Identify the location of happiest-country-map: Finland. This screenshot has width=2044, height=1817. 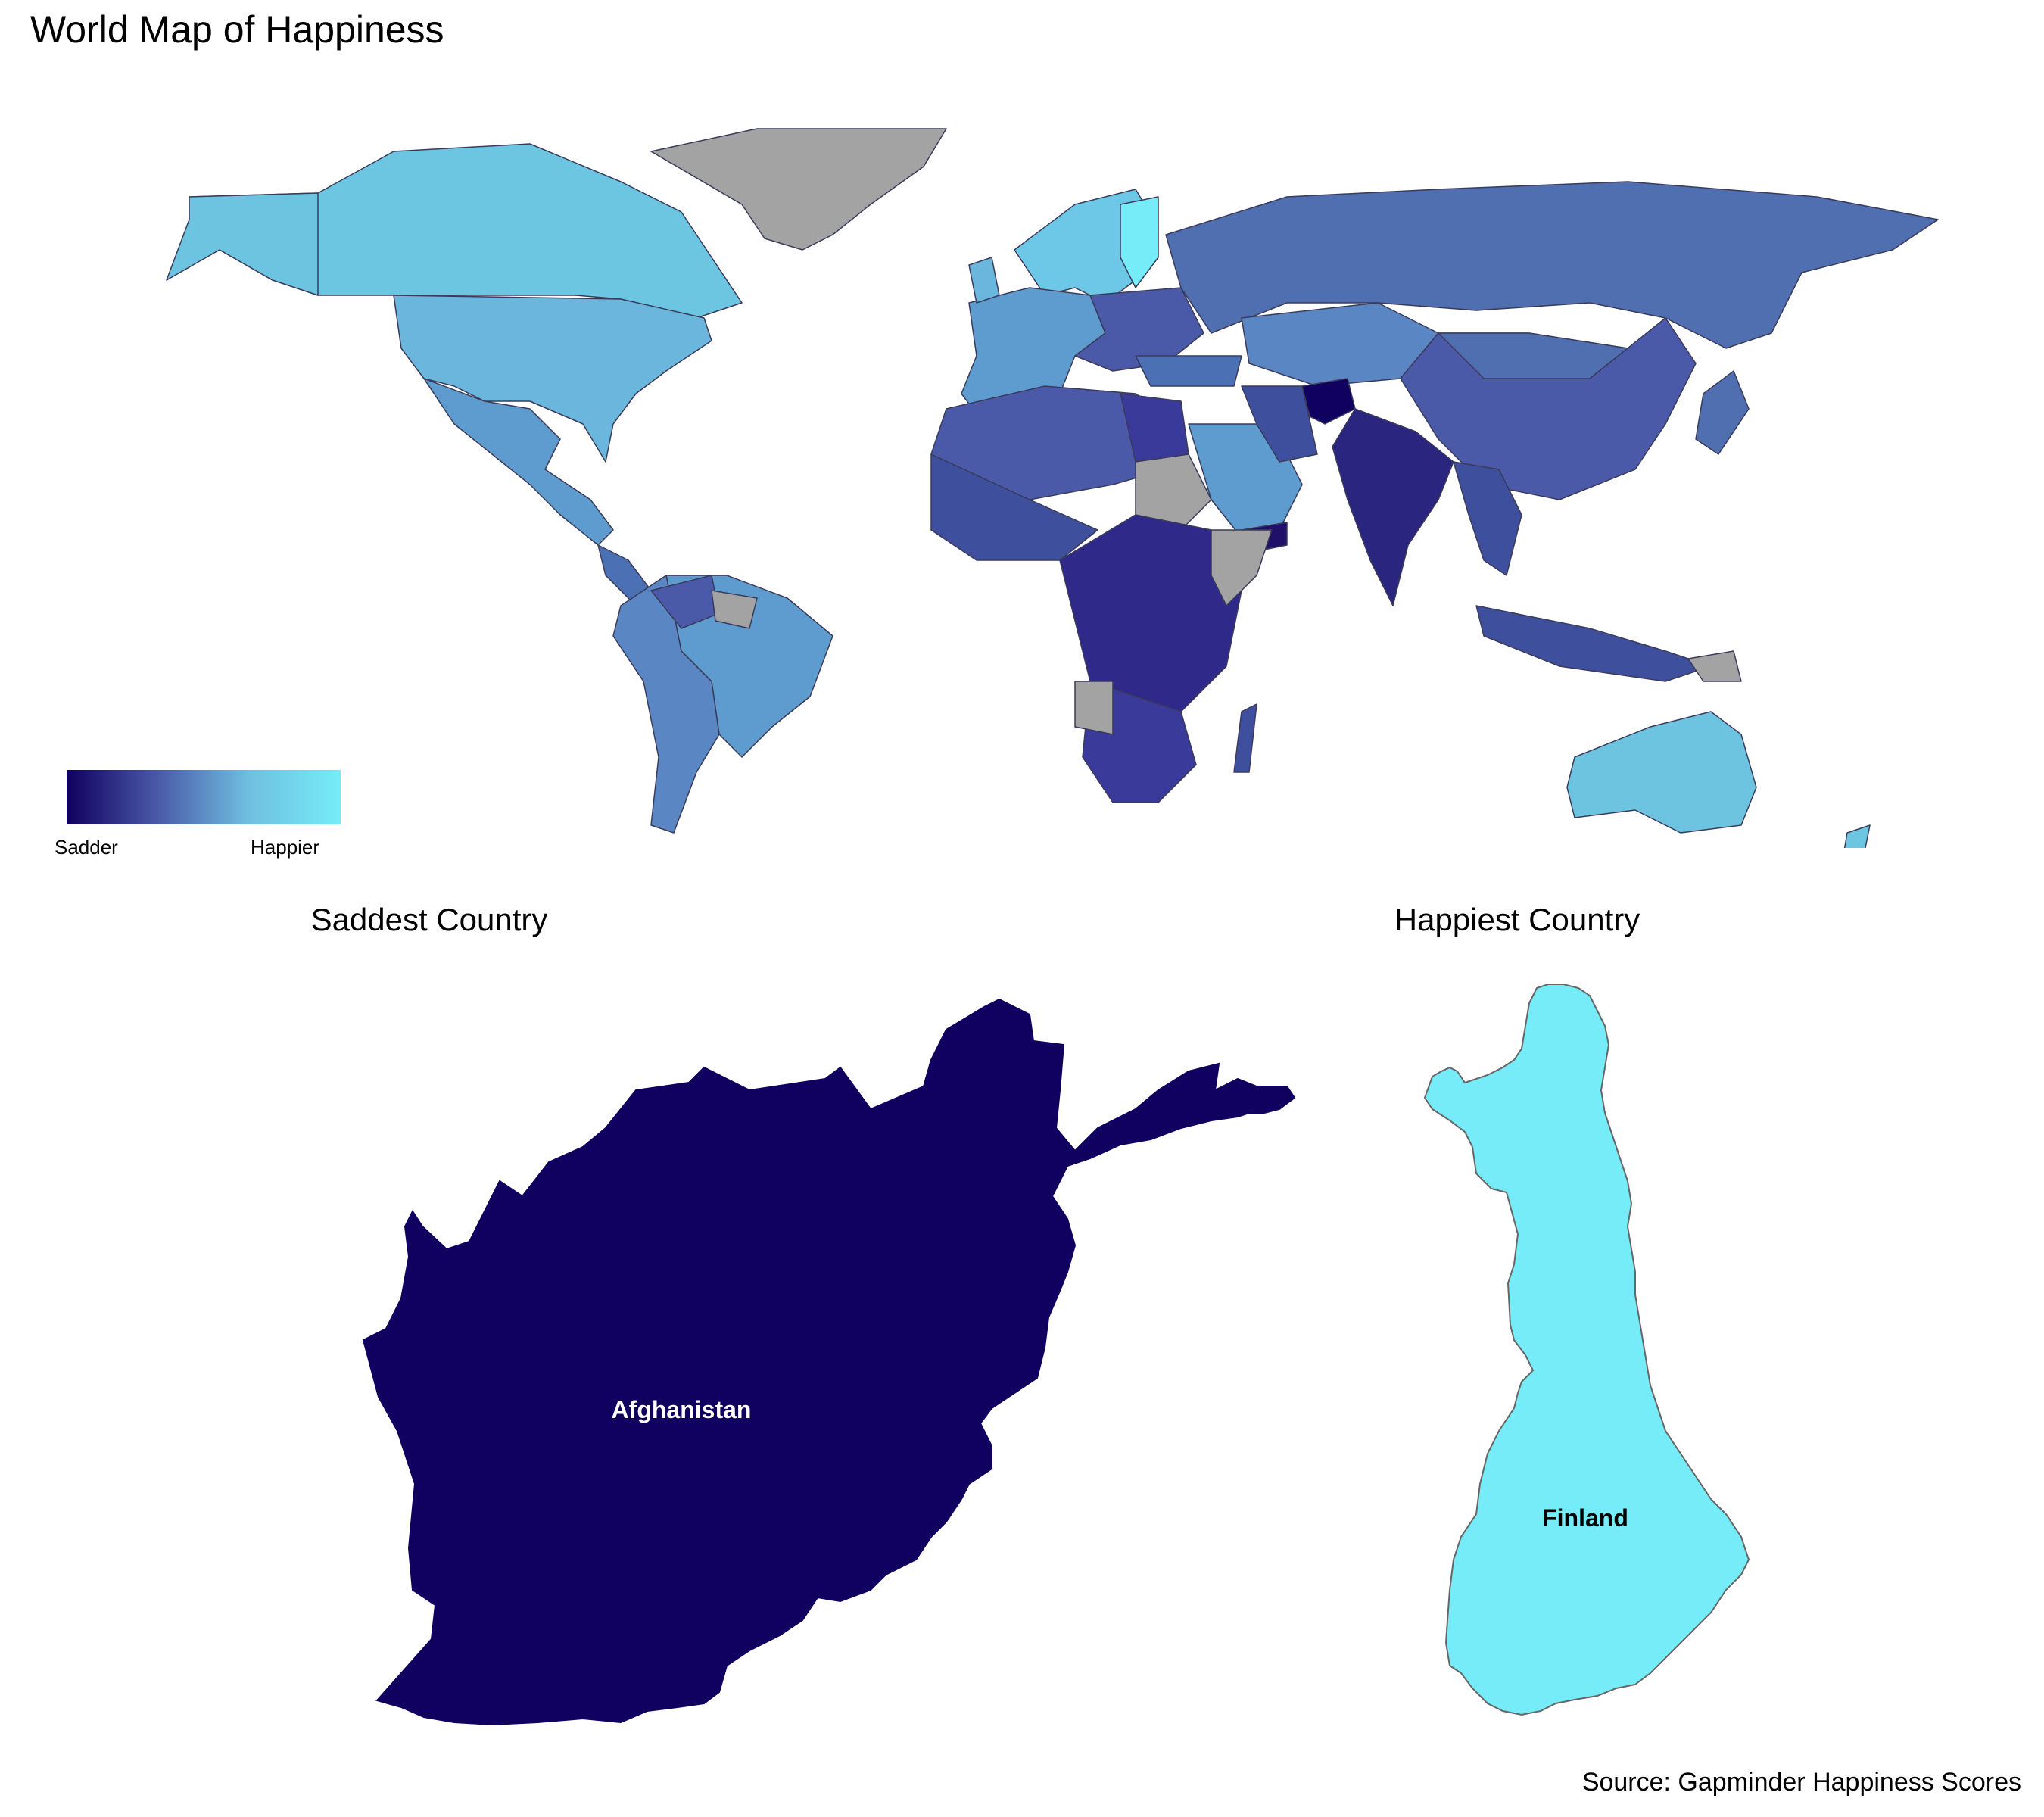
(1586, 1350).